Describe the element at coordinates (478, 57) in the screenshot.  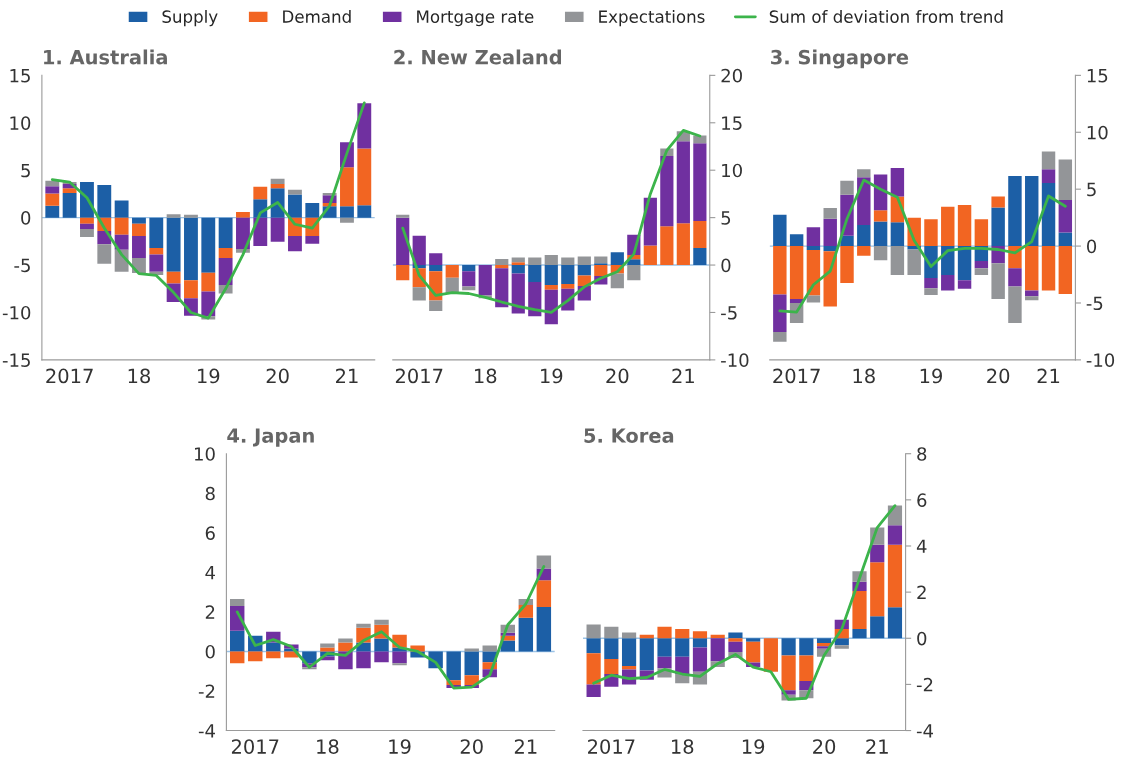
I see `chart-title: 2. New Zealand` at that location.